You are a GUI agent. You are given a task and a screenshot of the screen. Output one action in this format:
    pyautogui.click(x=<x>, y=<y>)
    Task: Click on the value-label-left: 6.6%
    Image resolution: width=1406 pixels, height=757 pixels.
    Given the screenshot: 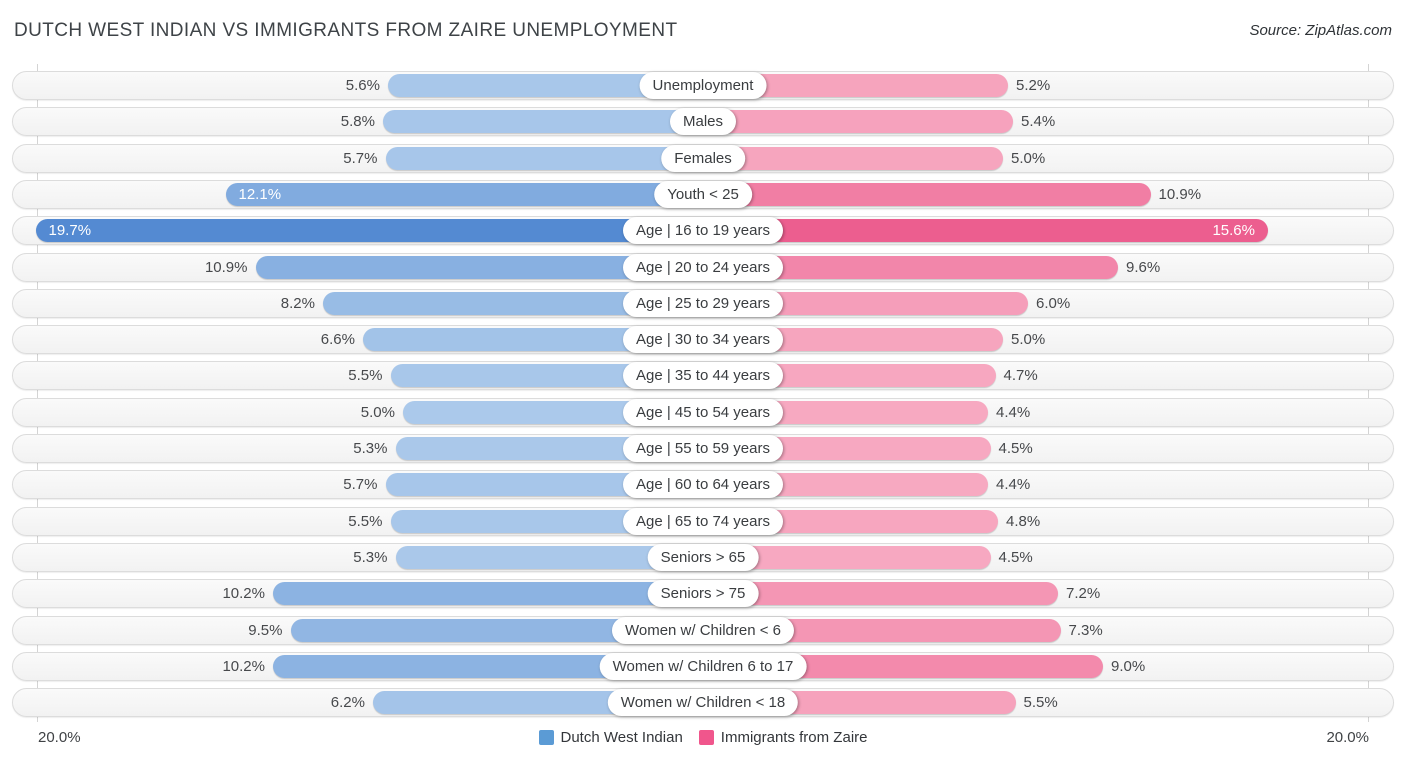 What is the action you would take?
    pyautogui.click(x=337, y=339)
    